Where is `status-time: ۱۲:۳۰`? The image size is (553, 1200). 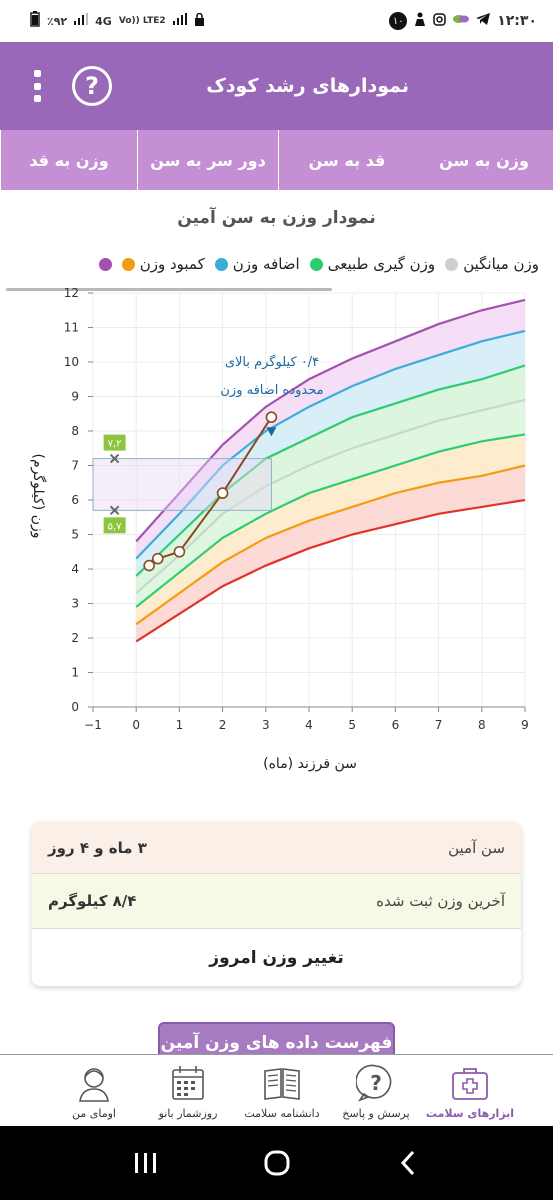 status-time: ۱۲:۳۰ is located at coordinates (517, 21).